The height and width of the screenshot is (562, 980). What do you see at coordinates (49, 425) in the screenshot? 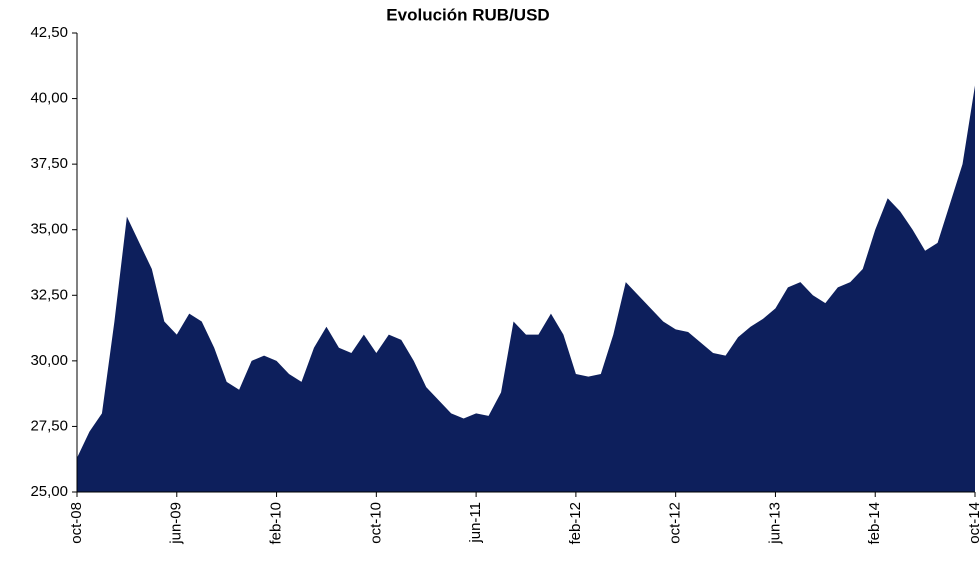
I see `y-tick-label: 27,50` at bounding box center [49, 425].